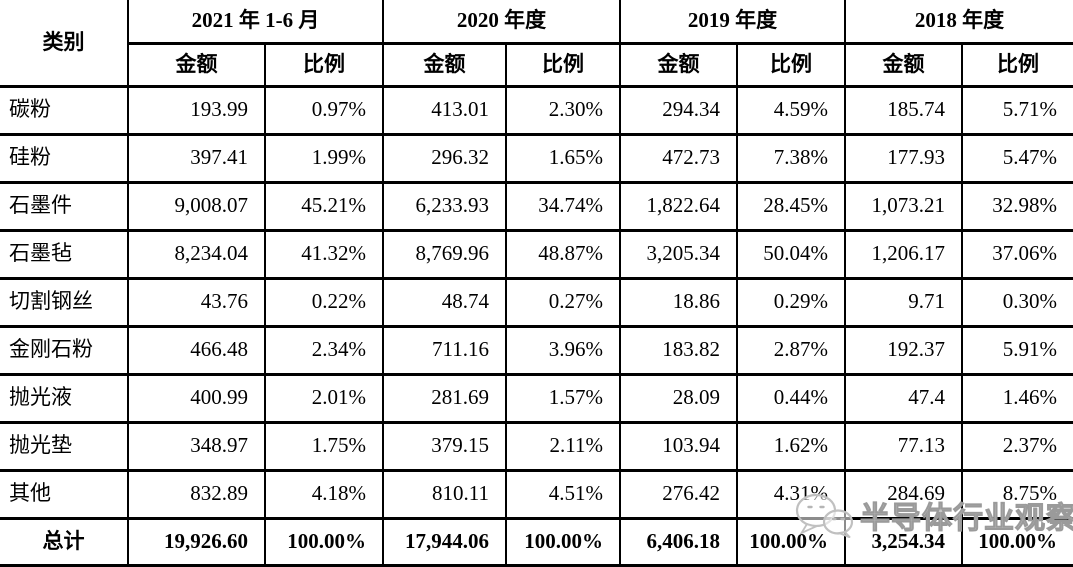 This screenshot has width=1073, height=567. Describe the element at coordinates (563, 303) in the screenshot. I see `table-cell: 0.27%` at that location.